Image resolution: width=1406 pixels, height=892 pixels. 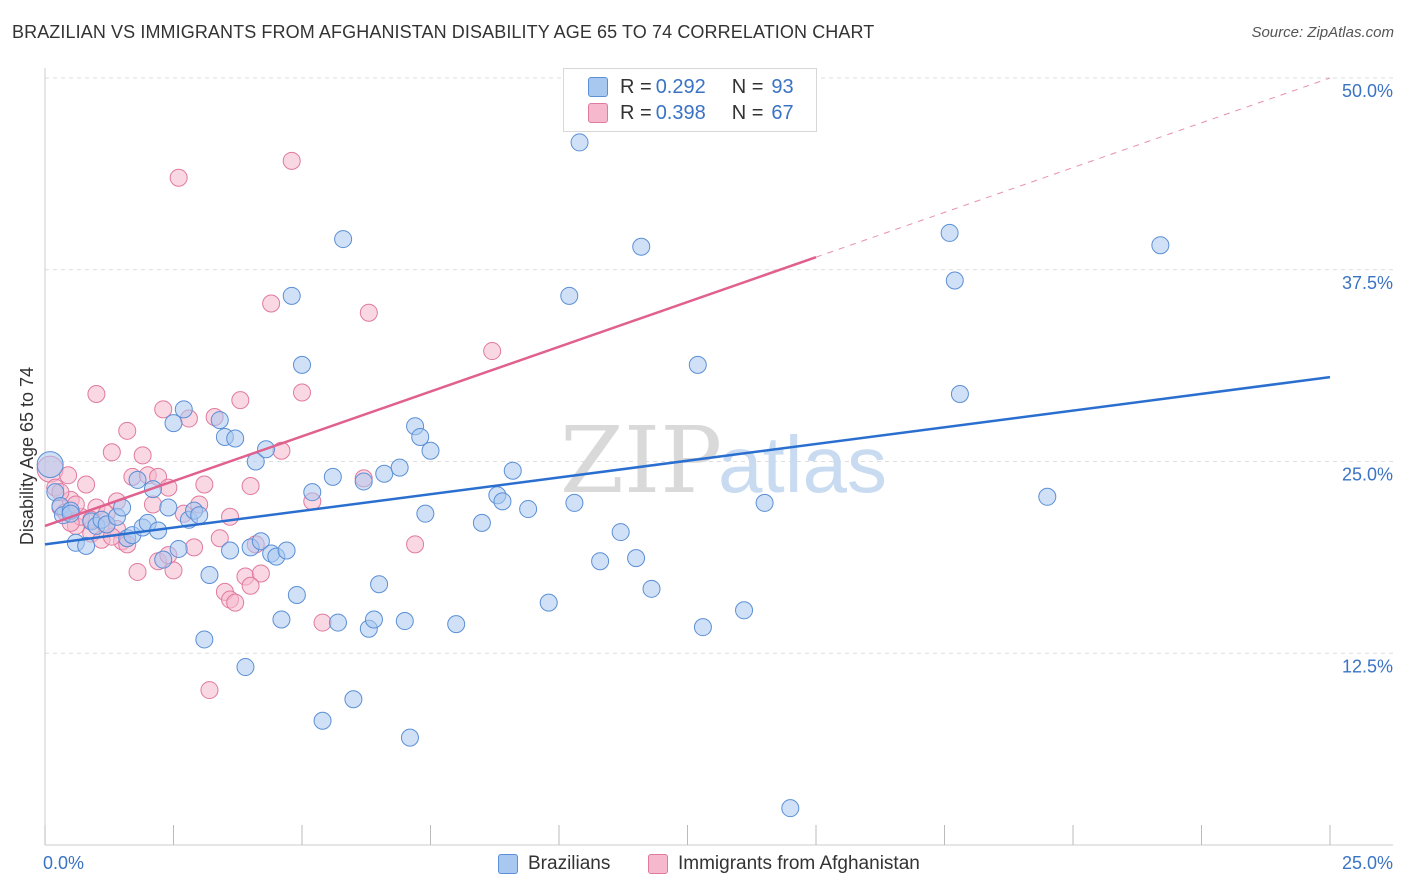 I want to click on legend-series: Brazilians Immigrants from Afghanistan, so click(x=703, y=864).